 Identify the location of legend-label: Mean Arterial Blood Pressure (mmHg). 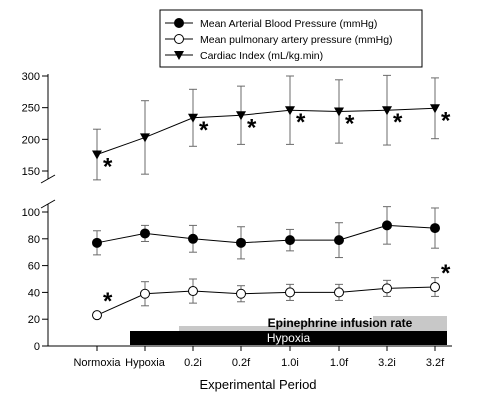
(288, 24).